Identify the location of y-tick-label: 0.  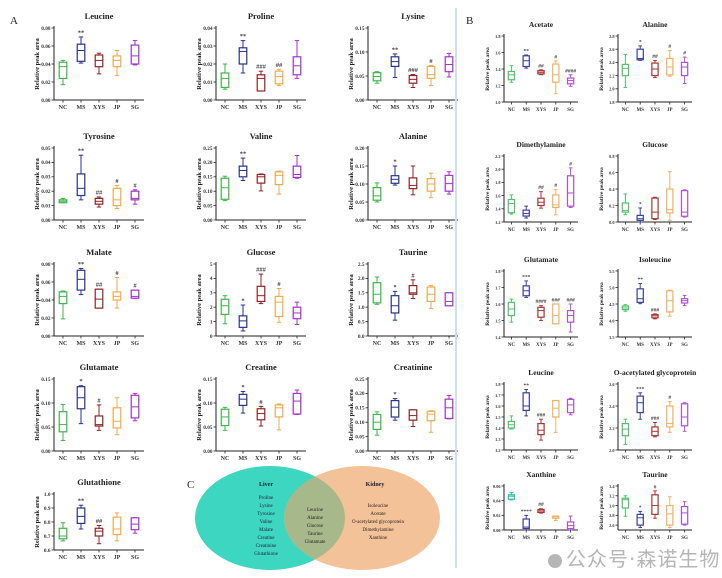
(211, 337).